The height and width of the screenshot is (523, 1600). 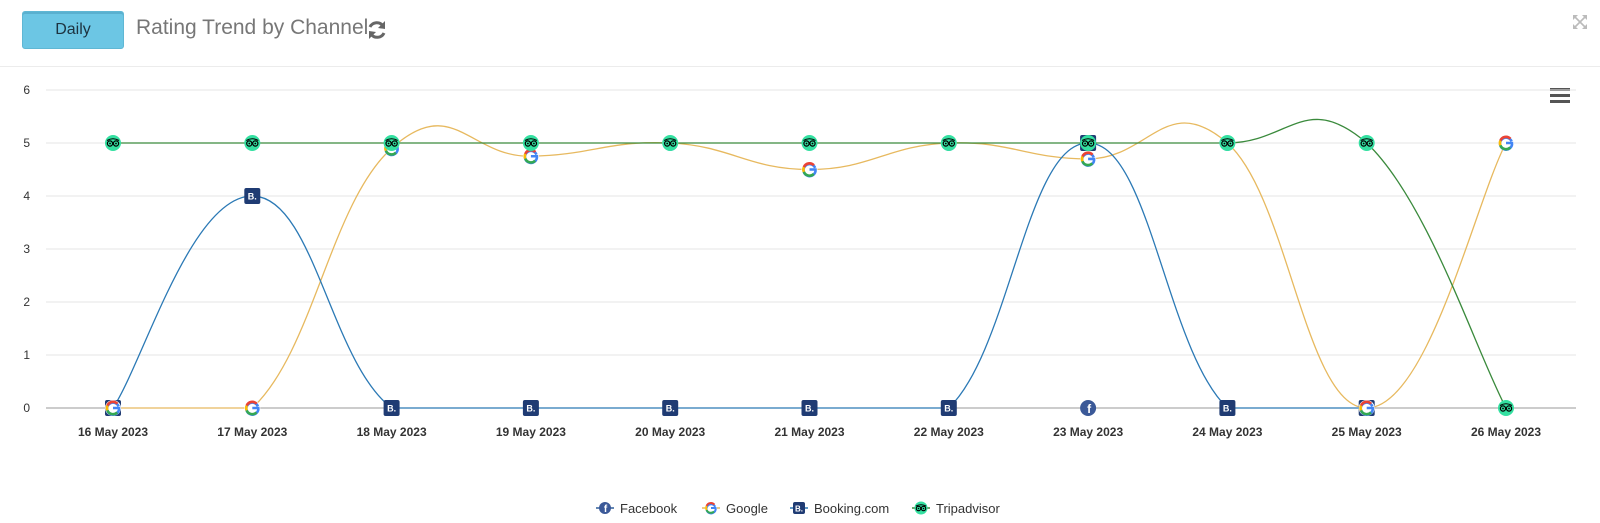 I want to click on google-icon, so click(x=711, y=508).